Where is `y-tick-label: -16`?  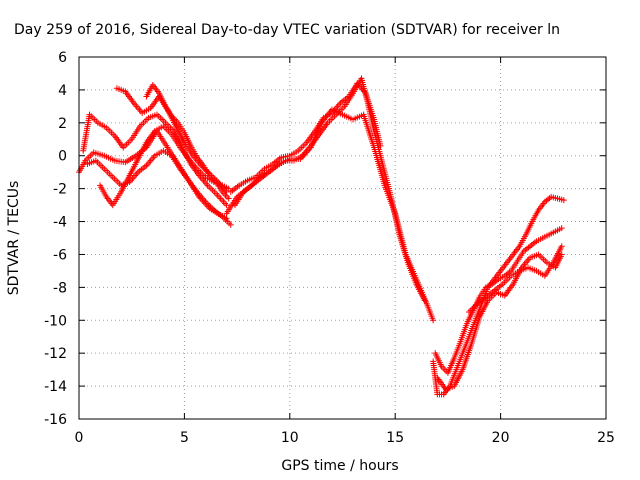
y-tick-label: -16 is located at coordinates (55, 420).